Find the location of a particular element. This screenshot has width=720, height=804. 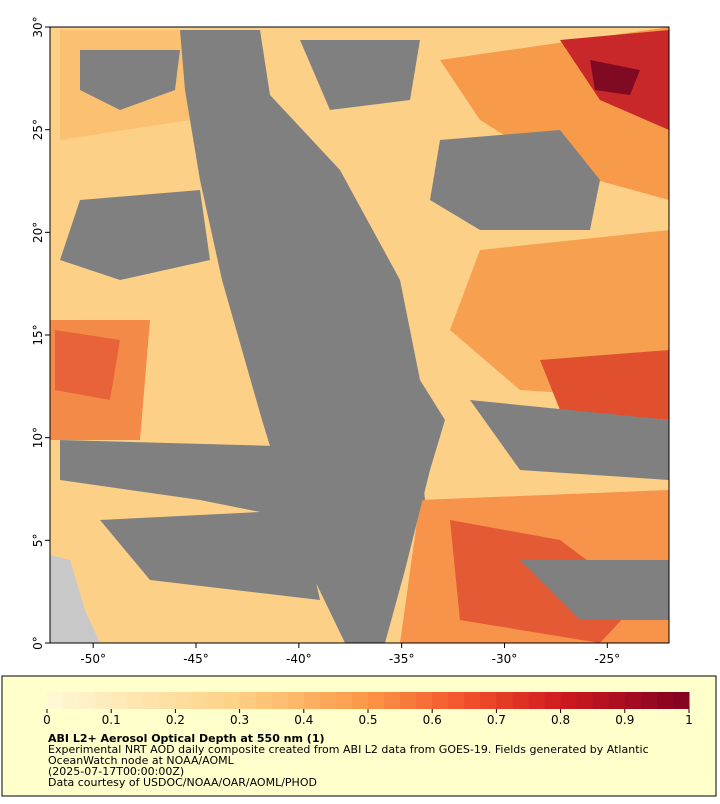

y-tick-label: 0° is located at coordinates (38, 643).